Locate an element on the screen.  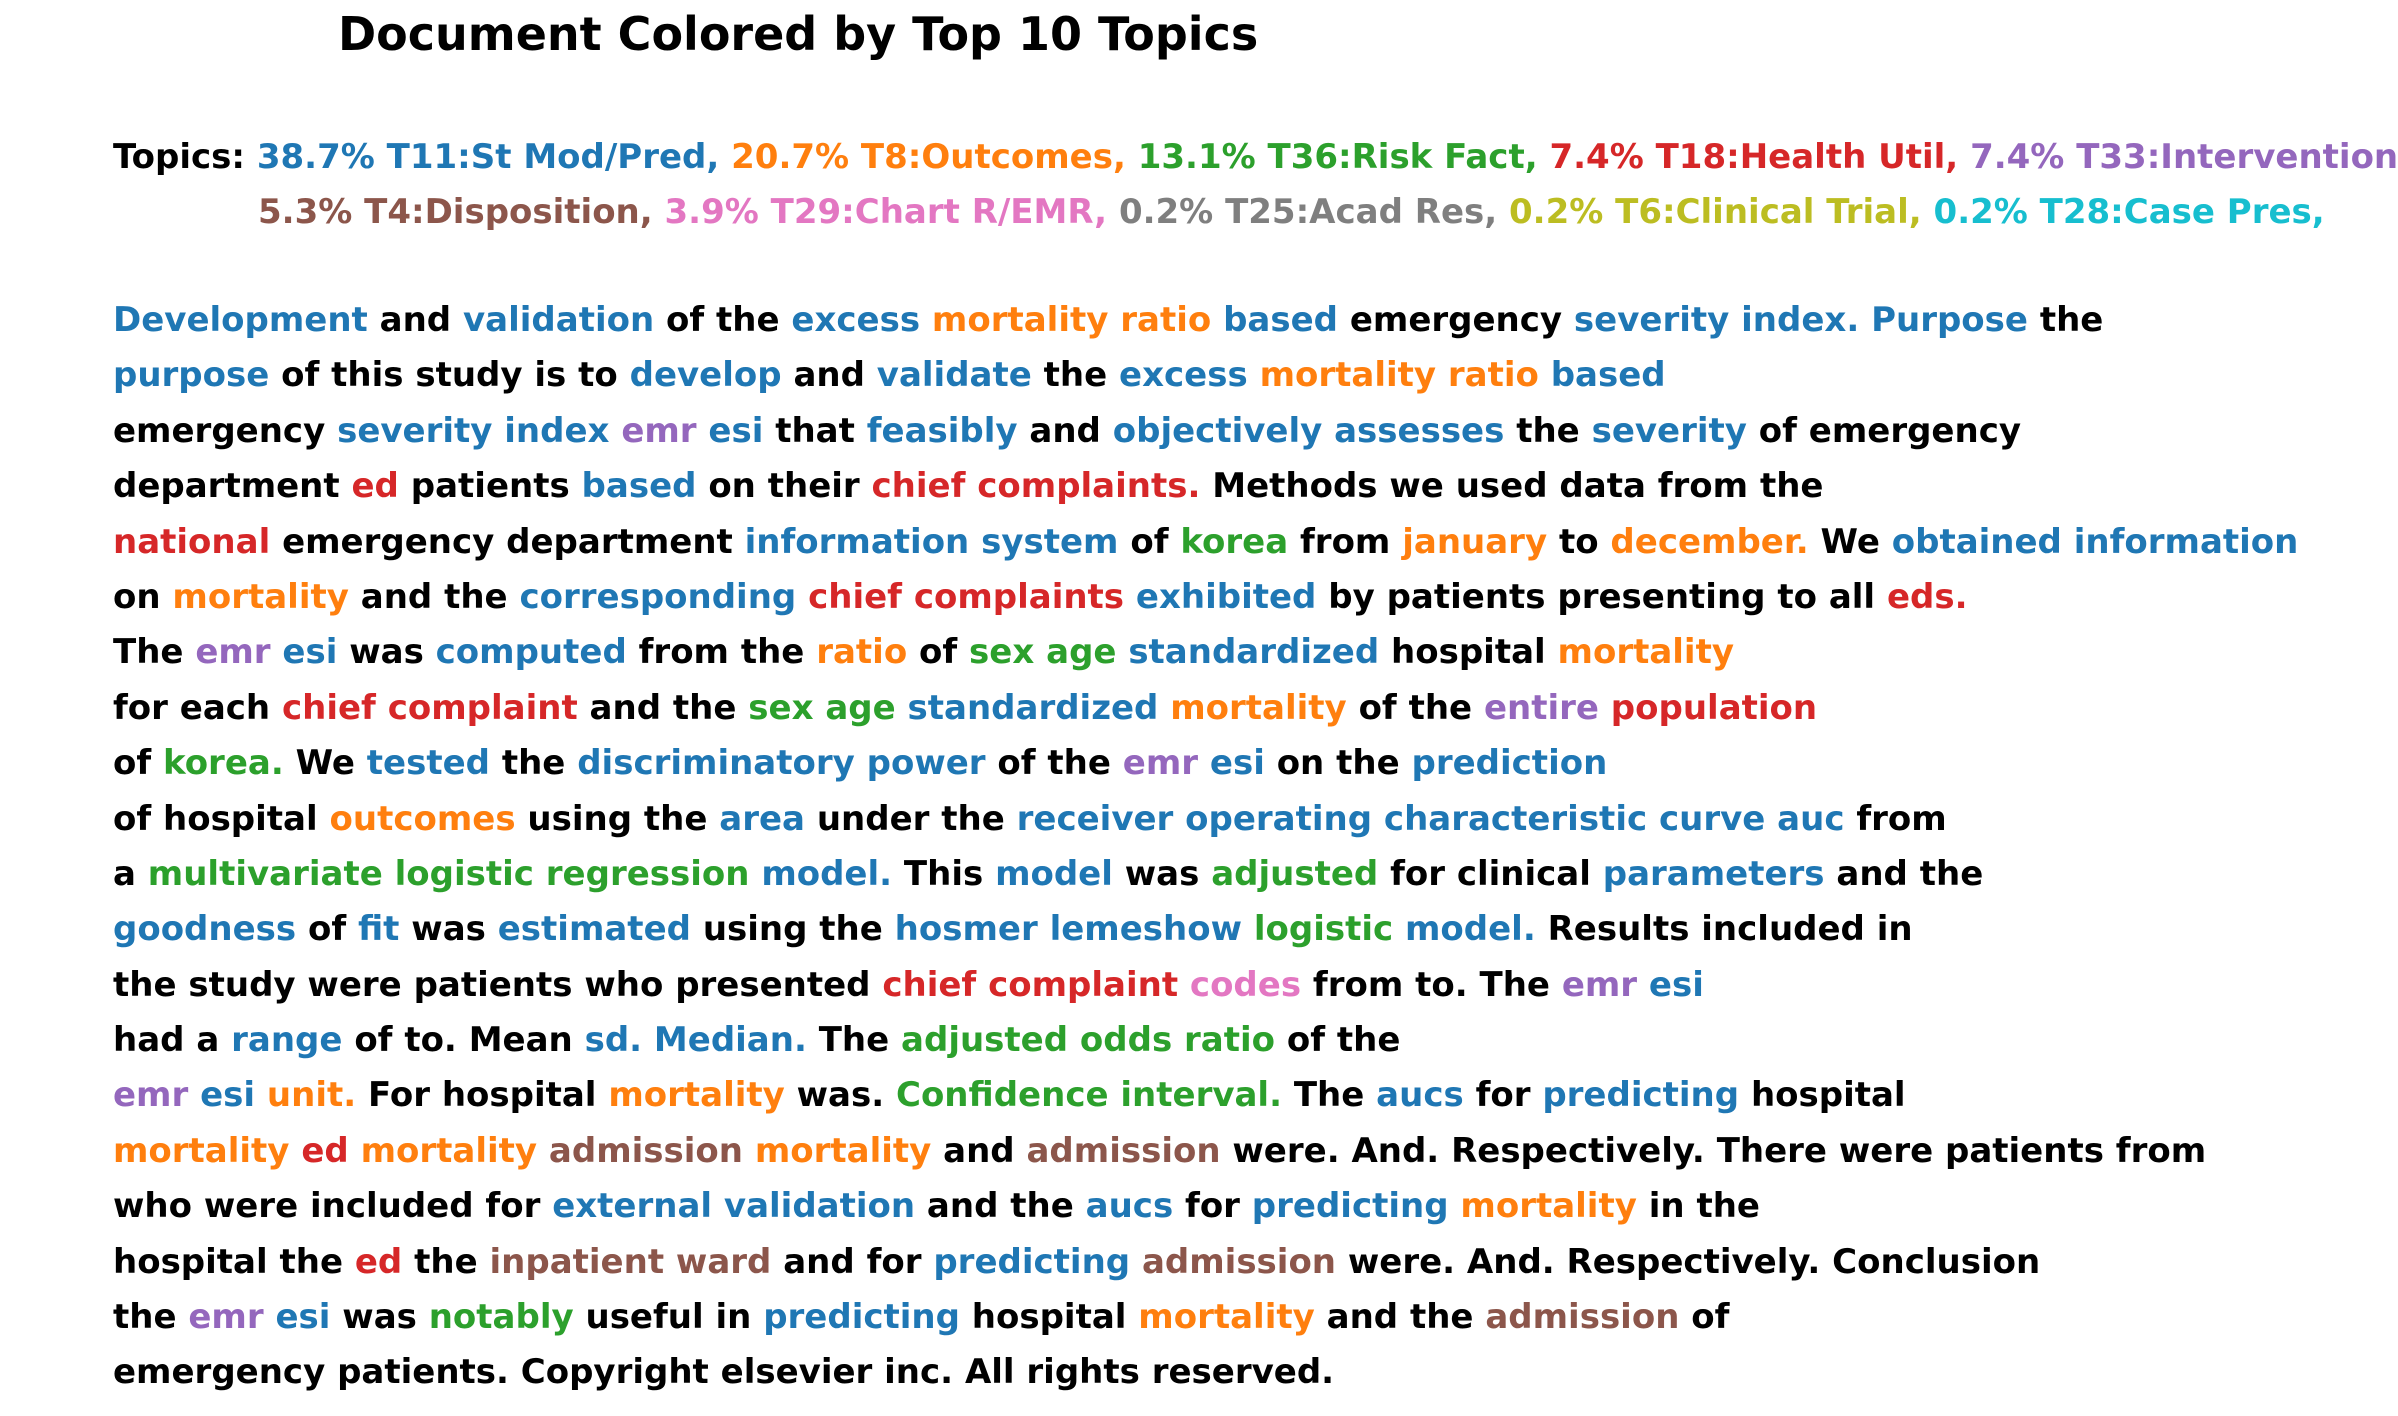
word: a is located at coordinates (124, 873).